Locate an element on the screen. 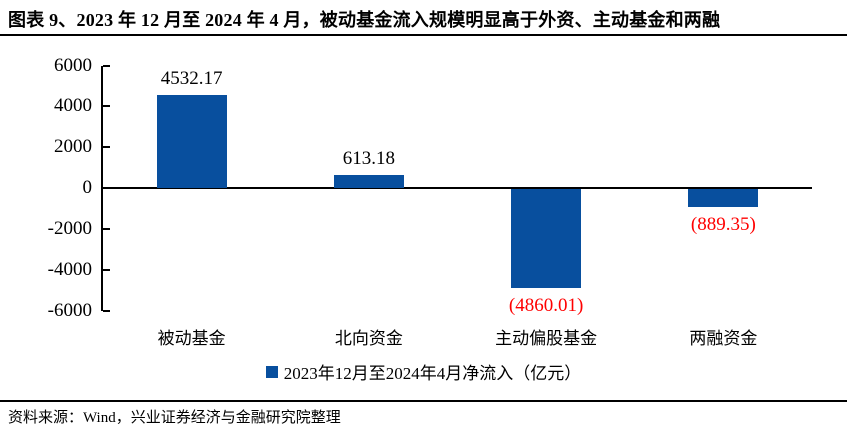  y-axis-tick-label: 6000 is located at coordinates (73, 65).